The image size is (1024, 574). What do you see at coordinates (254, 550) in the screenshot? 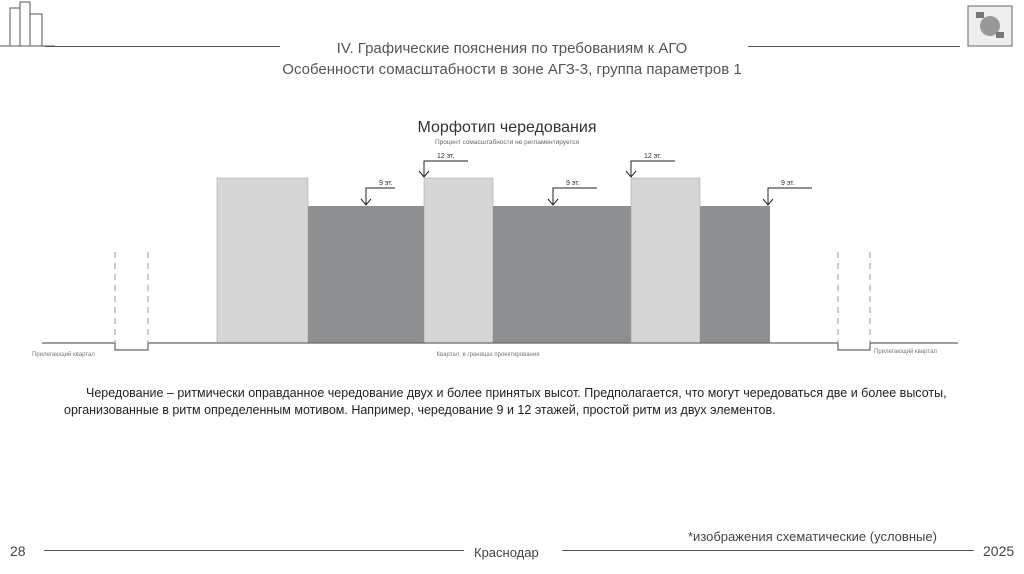
I see `footer-rule-left` at bounding box center [254, 550].